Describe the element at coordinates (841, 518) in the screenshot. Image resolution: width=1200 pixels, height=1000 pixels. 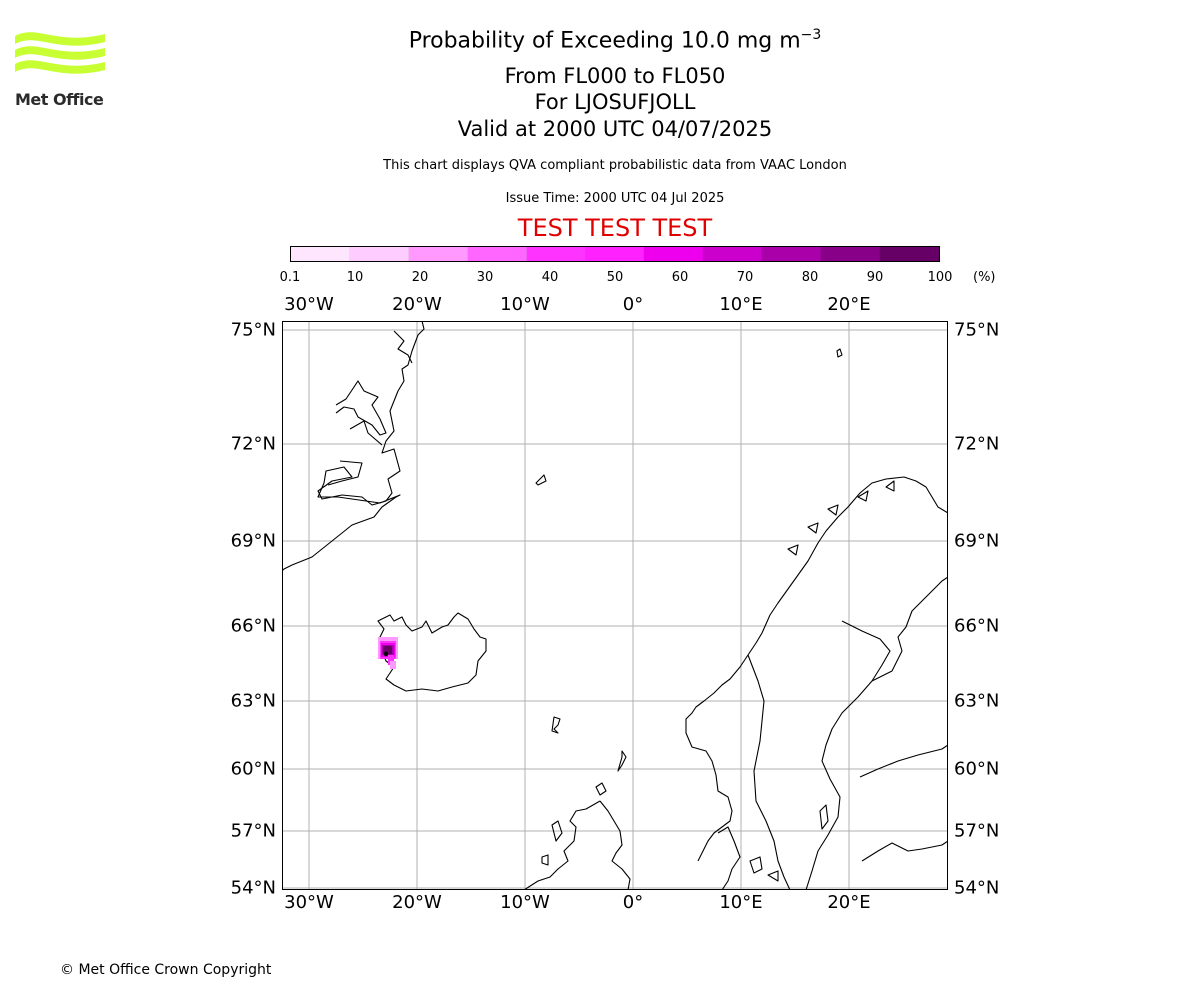
I see `norway-islands` at that location.